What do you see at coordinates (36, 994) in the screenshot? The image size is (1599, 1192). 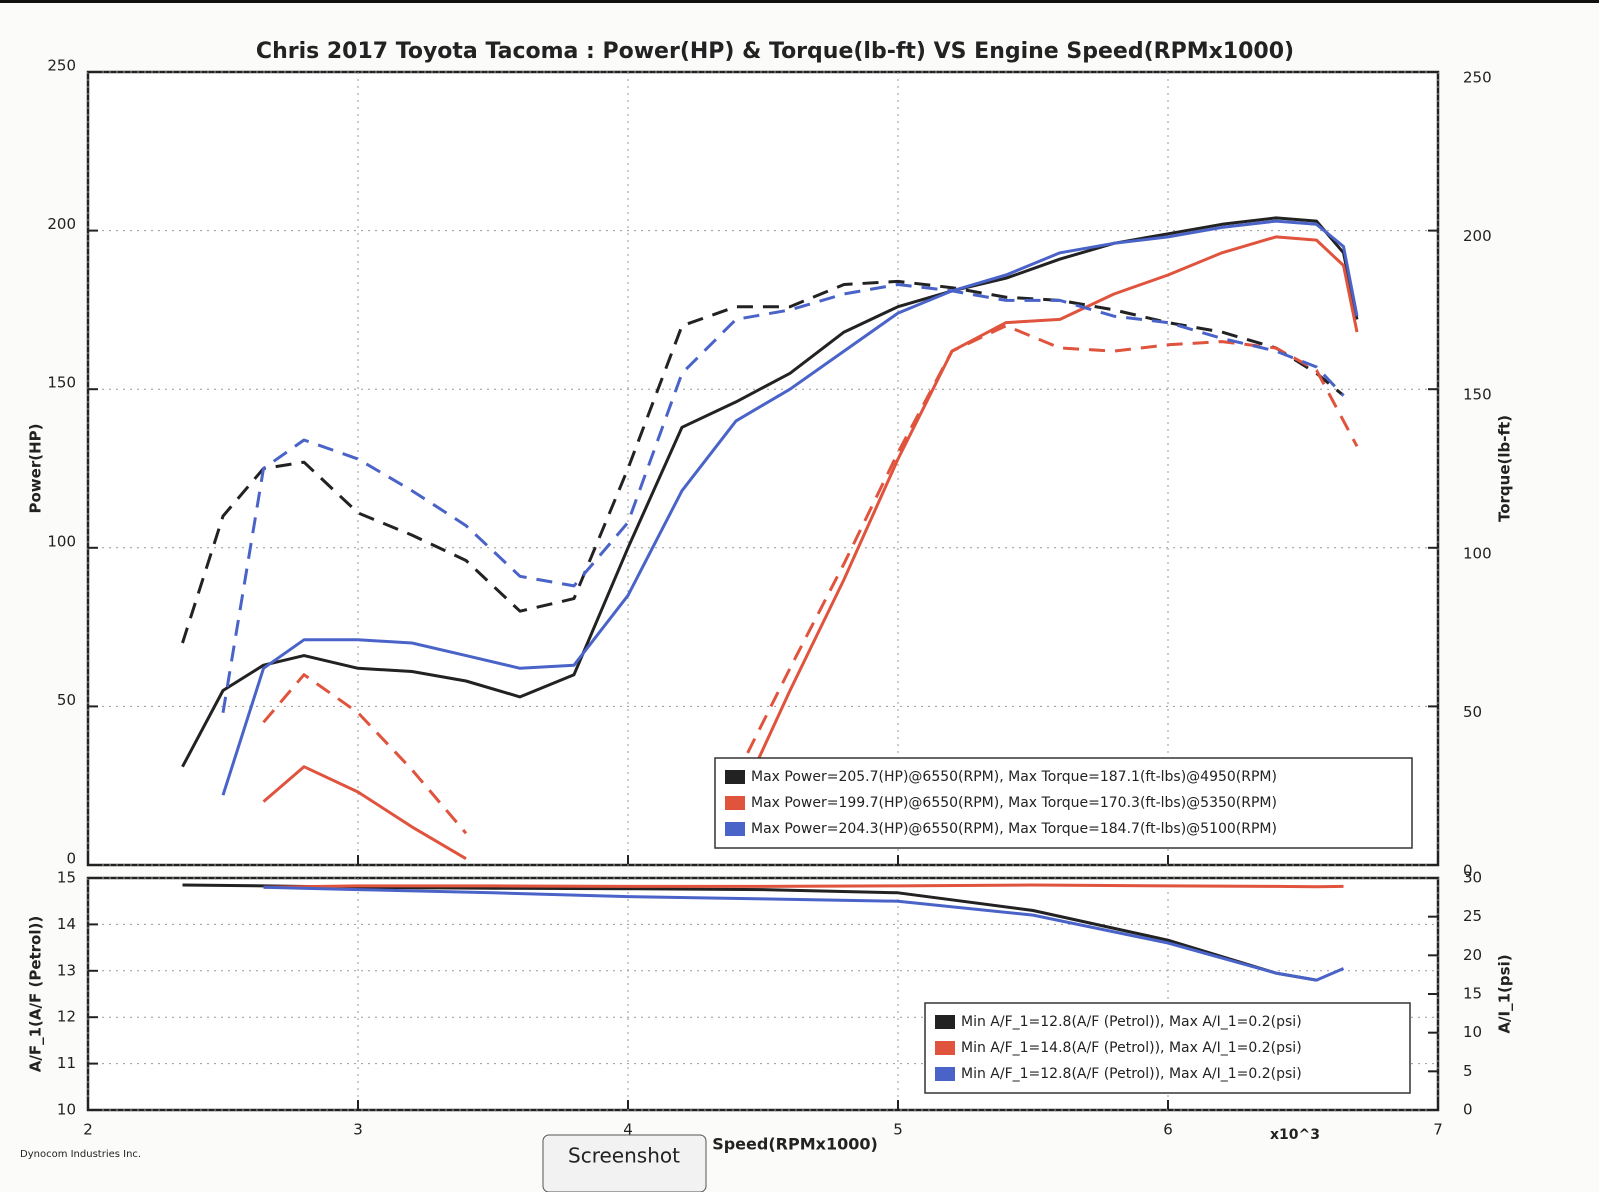 I see `y-axis-label: A/F_1(A/F (Petrol))` at bounding box center [36, 994].